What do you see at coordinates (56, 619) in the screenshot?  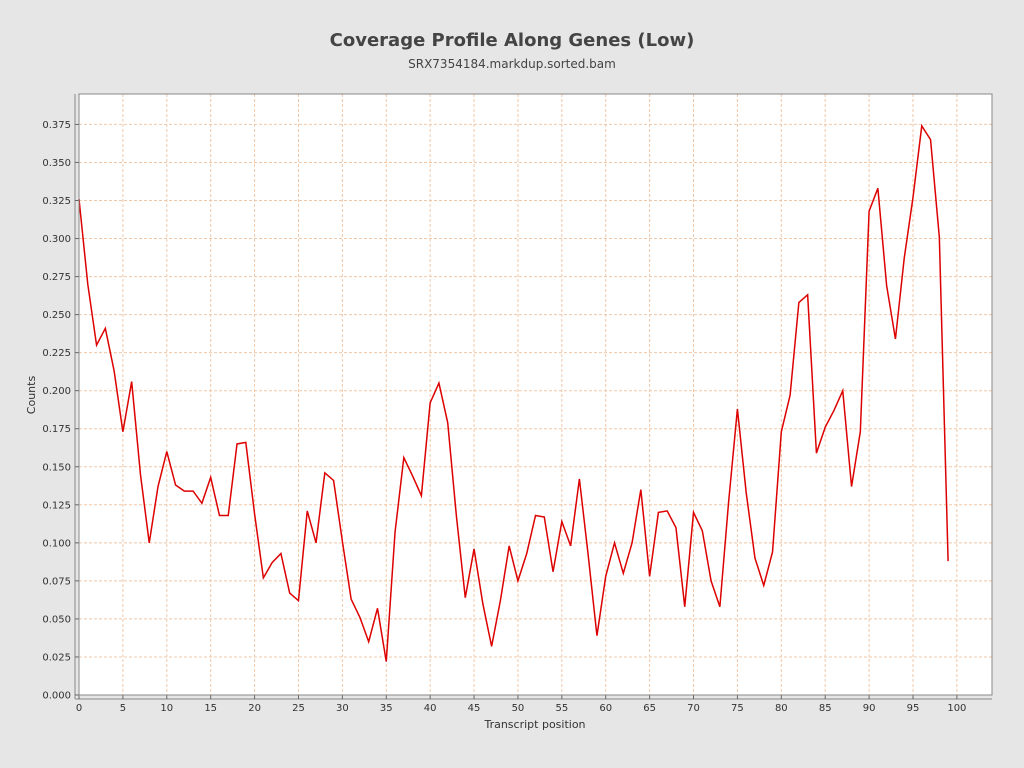 I see `y-tick-label: 0.050` at bounding box center [56, 619].